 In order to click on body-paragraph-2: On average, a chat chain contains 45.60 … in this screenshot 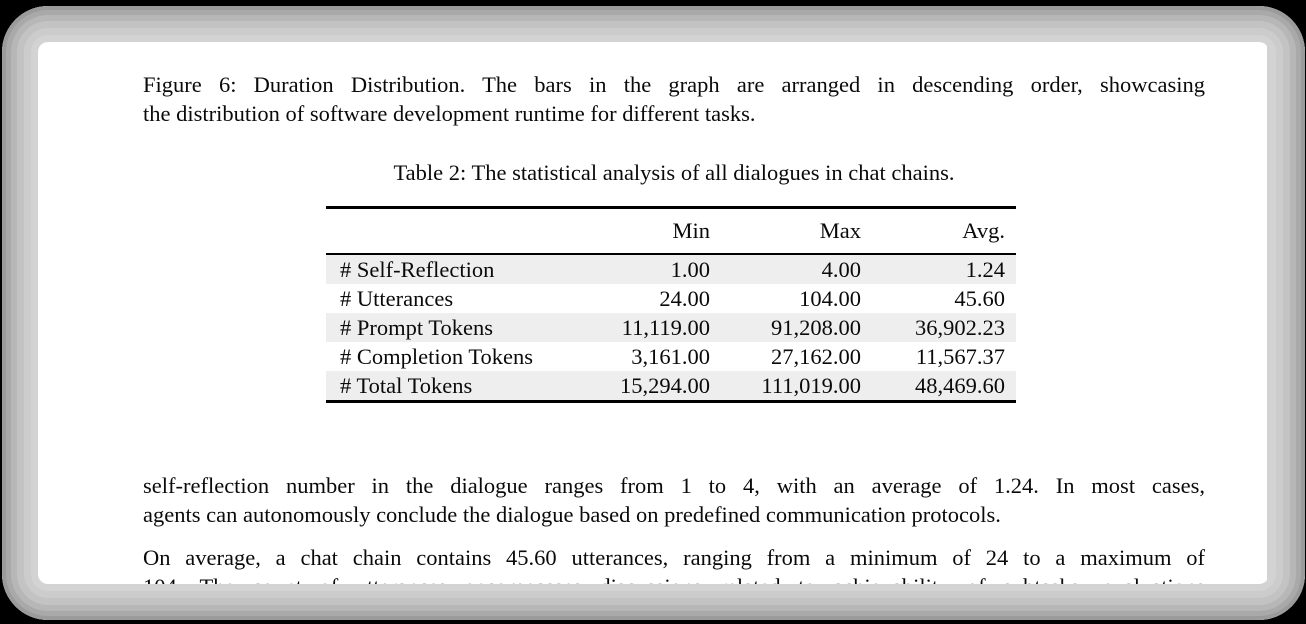, I will do `click(674, 563)`.